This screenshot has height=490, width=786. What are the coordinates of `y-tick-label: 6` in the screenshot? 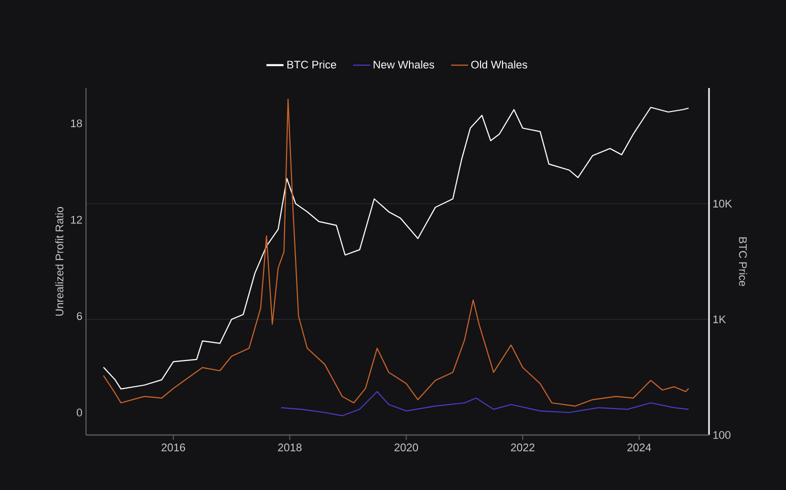 It's located at (79, 316).